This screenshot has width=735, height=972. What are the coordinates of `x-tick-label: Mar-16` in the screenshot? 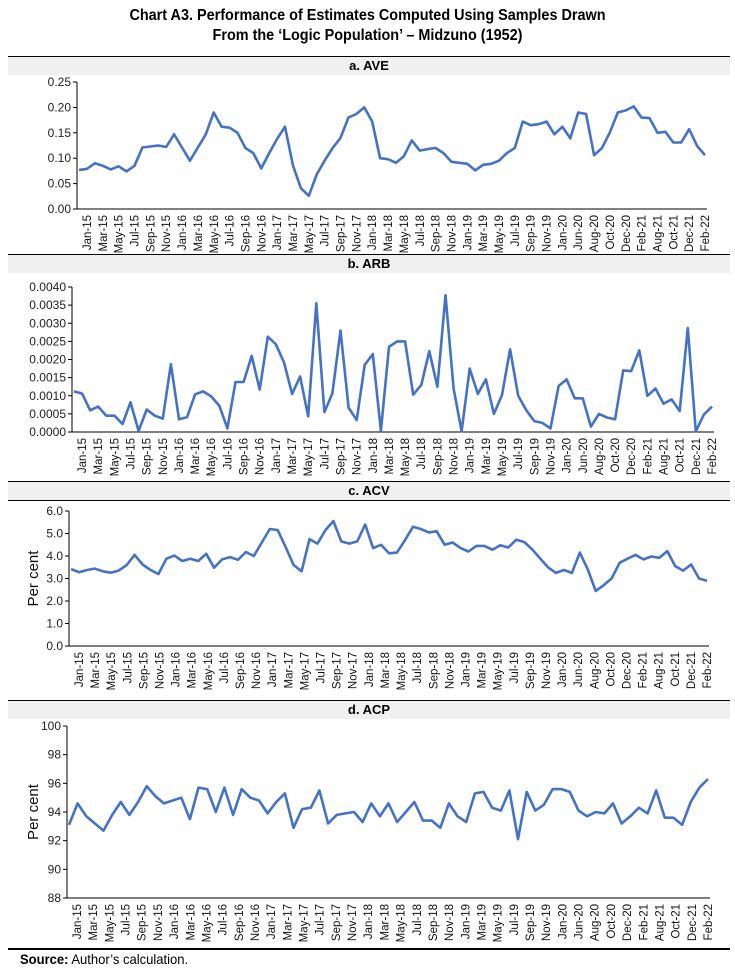 It's located at (199, 233).